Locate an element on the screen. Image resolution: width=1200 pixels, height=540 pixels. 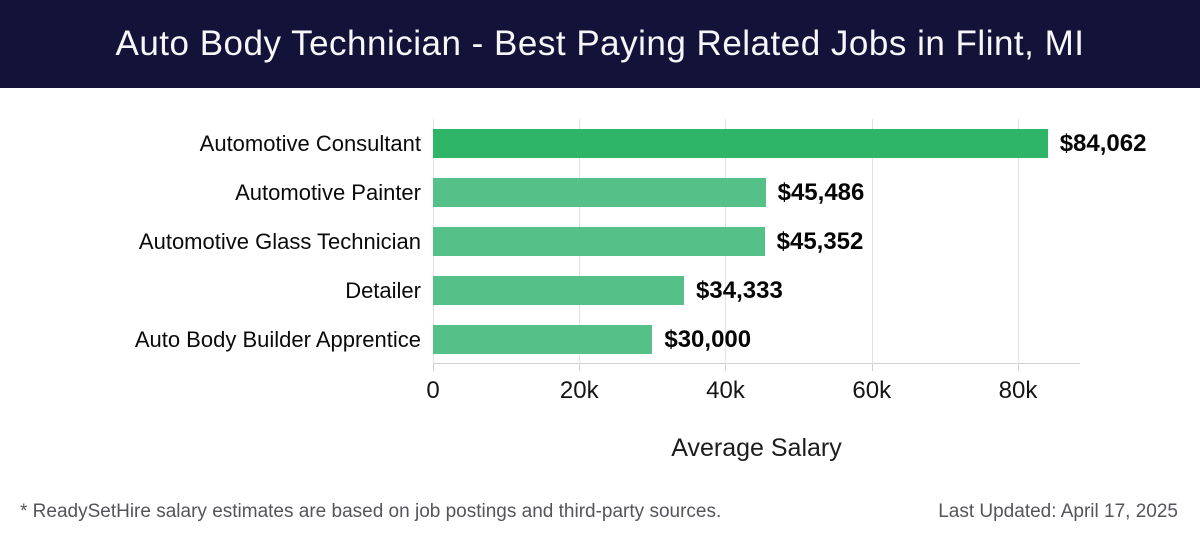
category-label: Automotive Consultant is located at coordinates (310, 143).